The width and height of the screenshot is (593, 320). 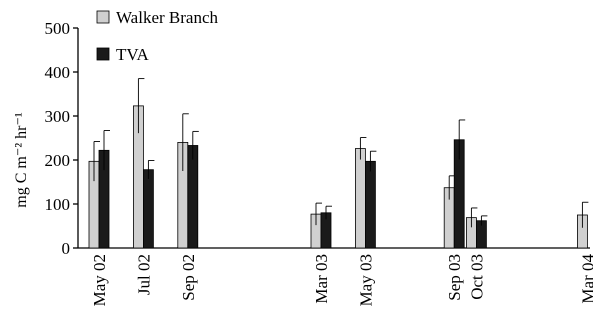 I want to click on legend-label: TVA, so click(x=132, y=54).